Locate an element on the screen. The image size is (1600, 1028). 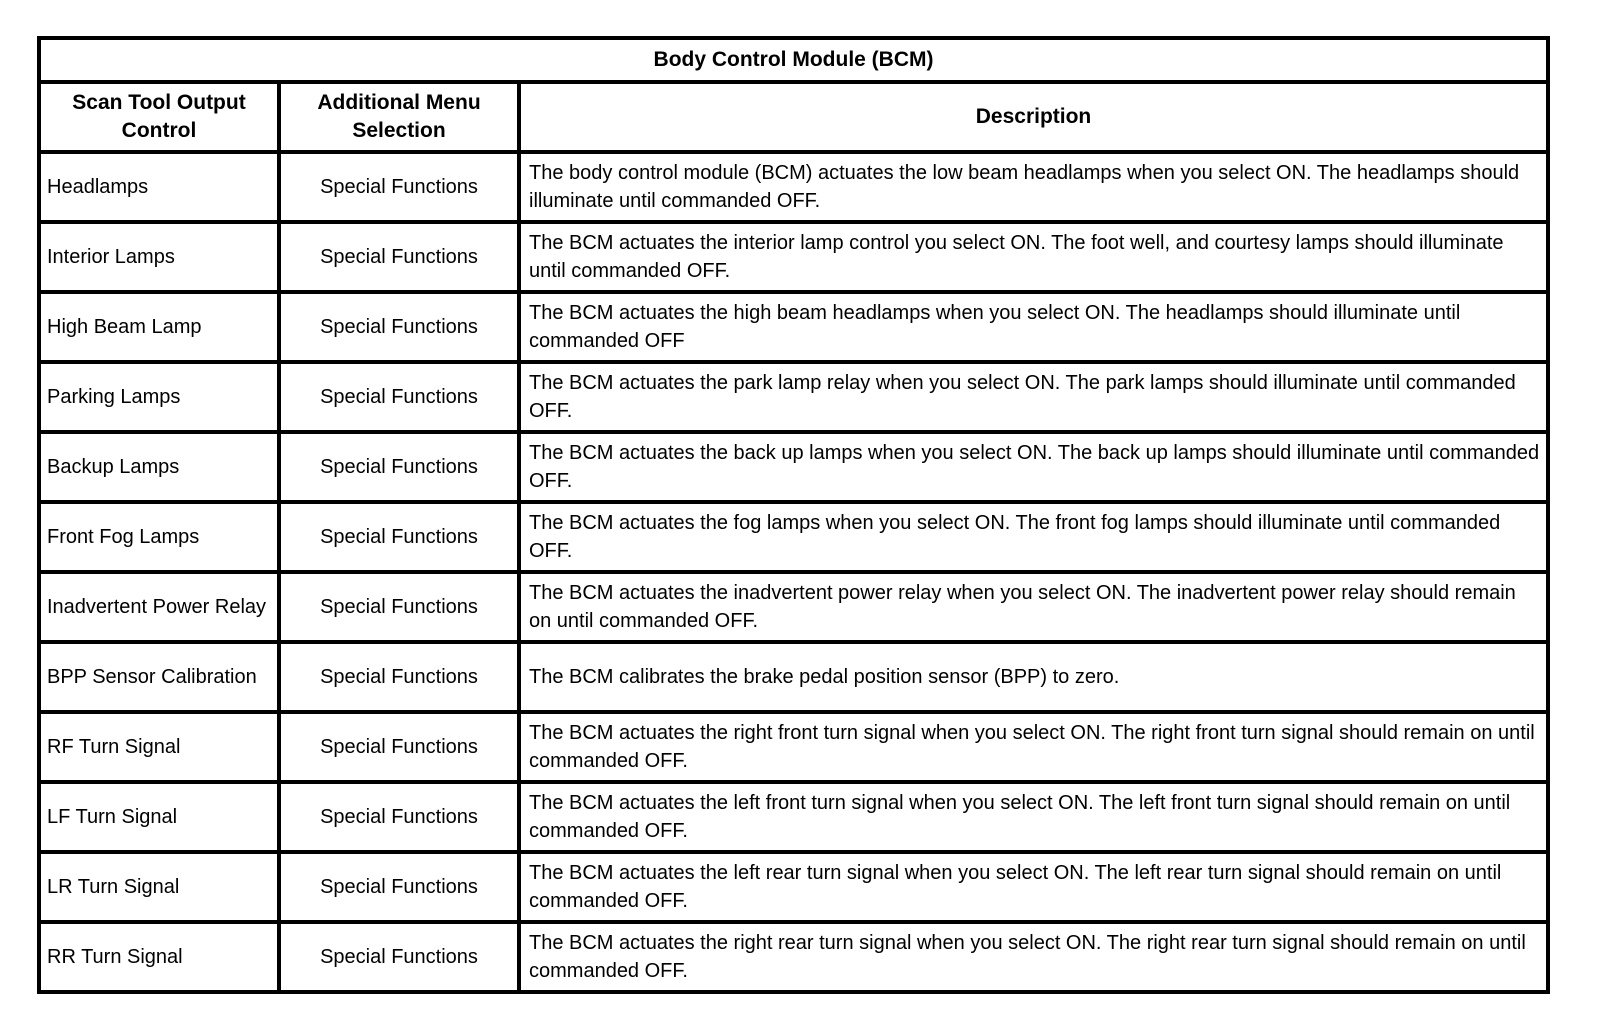
control-cell: RF Turn Signal is located at coordinates (159, 747).